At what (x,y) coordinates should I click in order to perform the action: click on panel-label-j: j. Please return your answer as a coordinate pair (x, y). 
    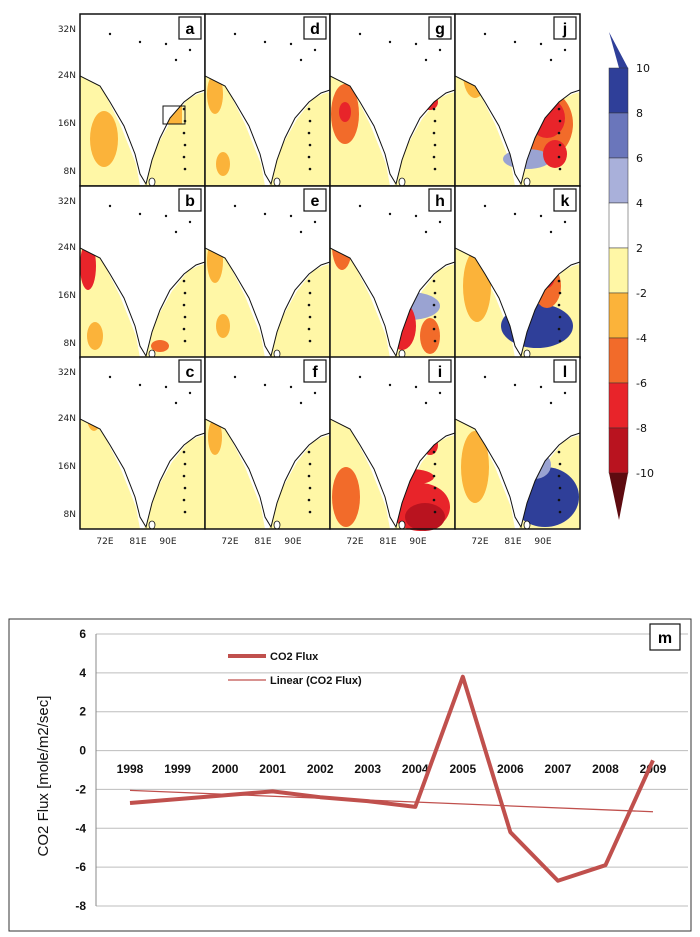
    Looking at the image, I should click on (564, 29).